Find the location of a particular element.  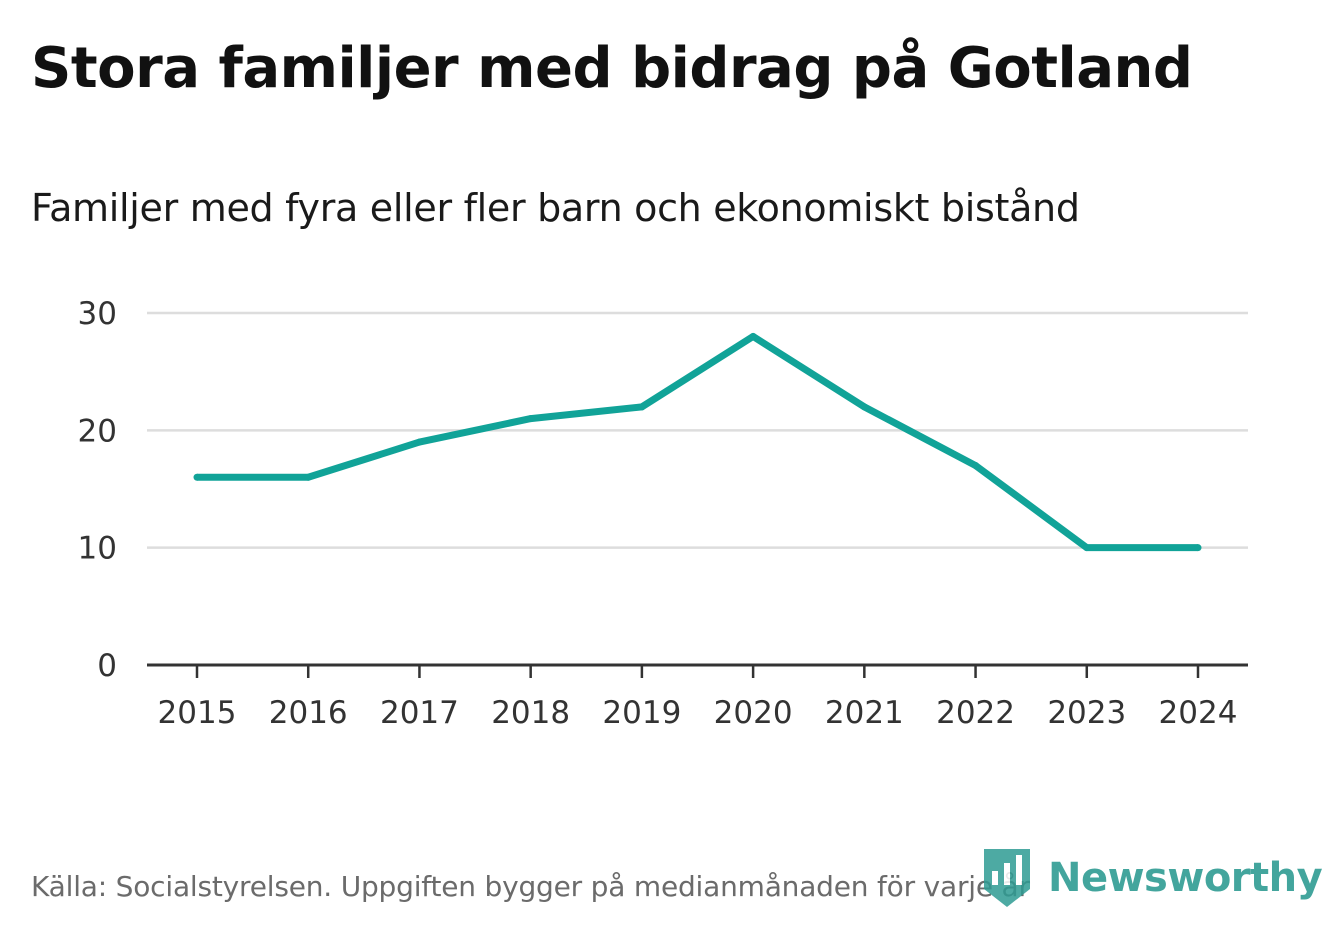

brand: Newsworthy is located at coordinates (1152, 878).